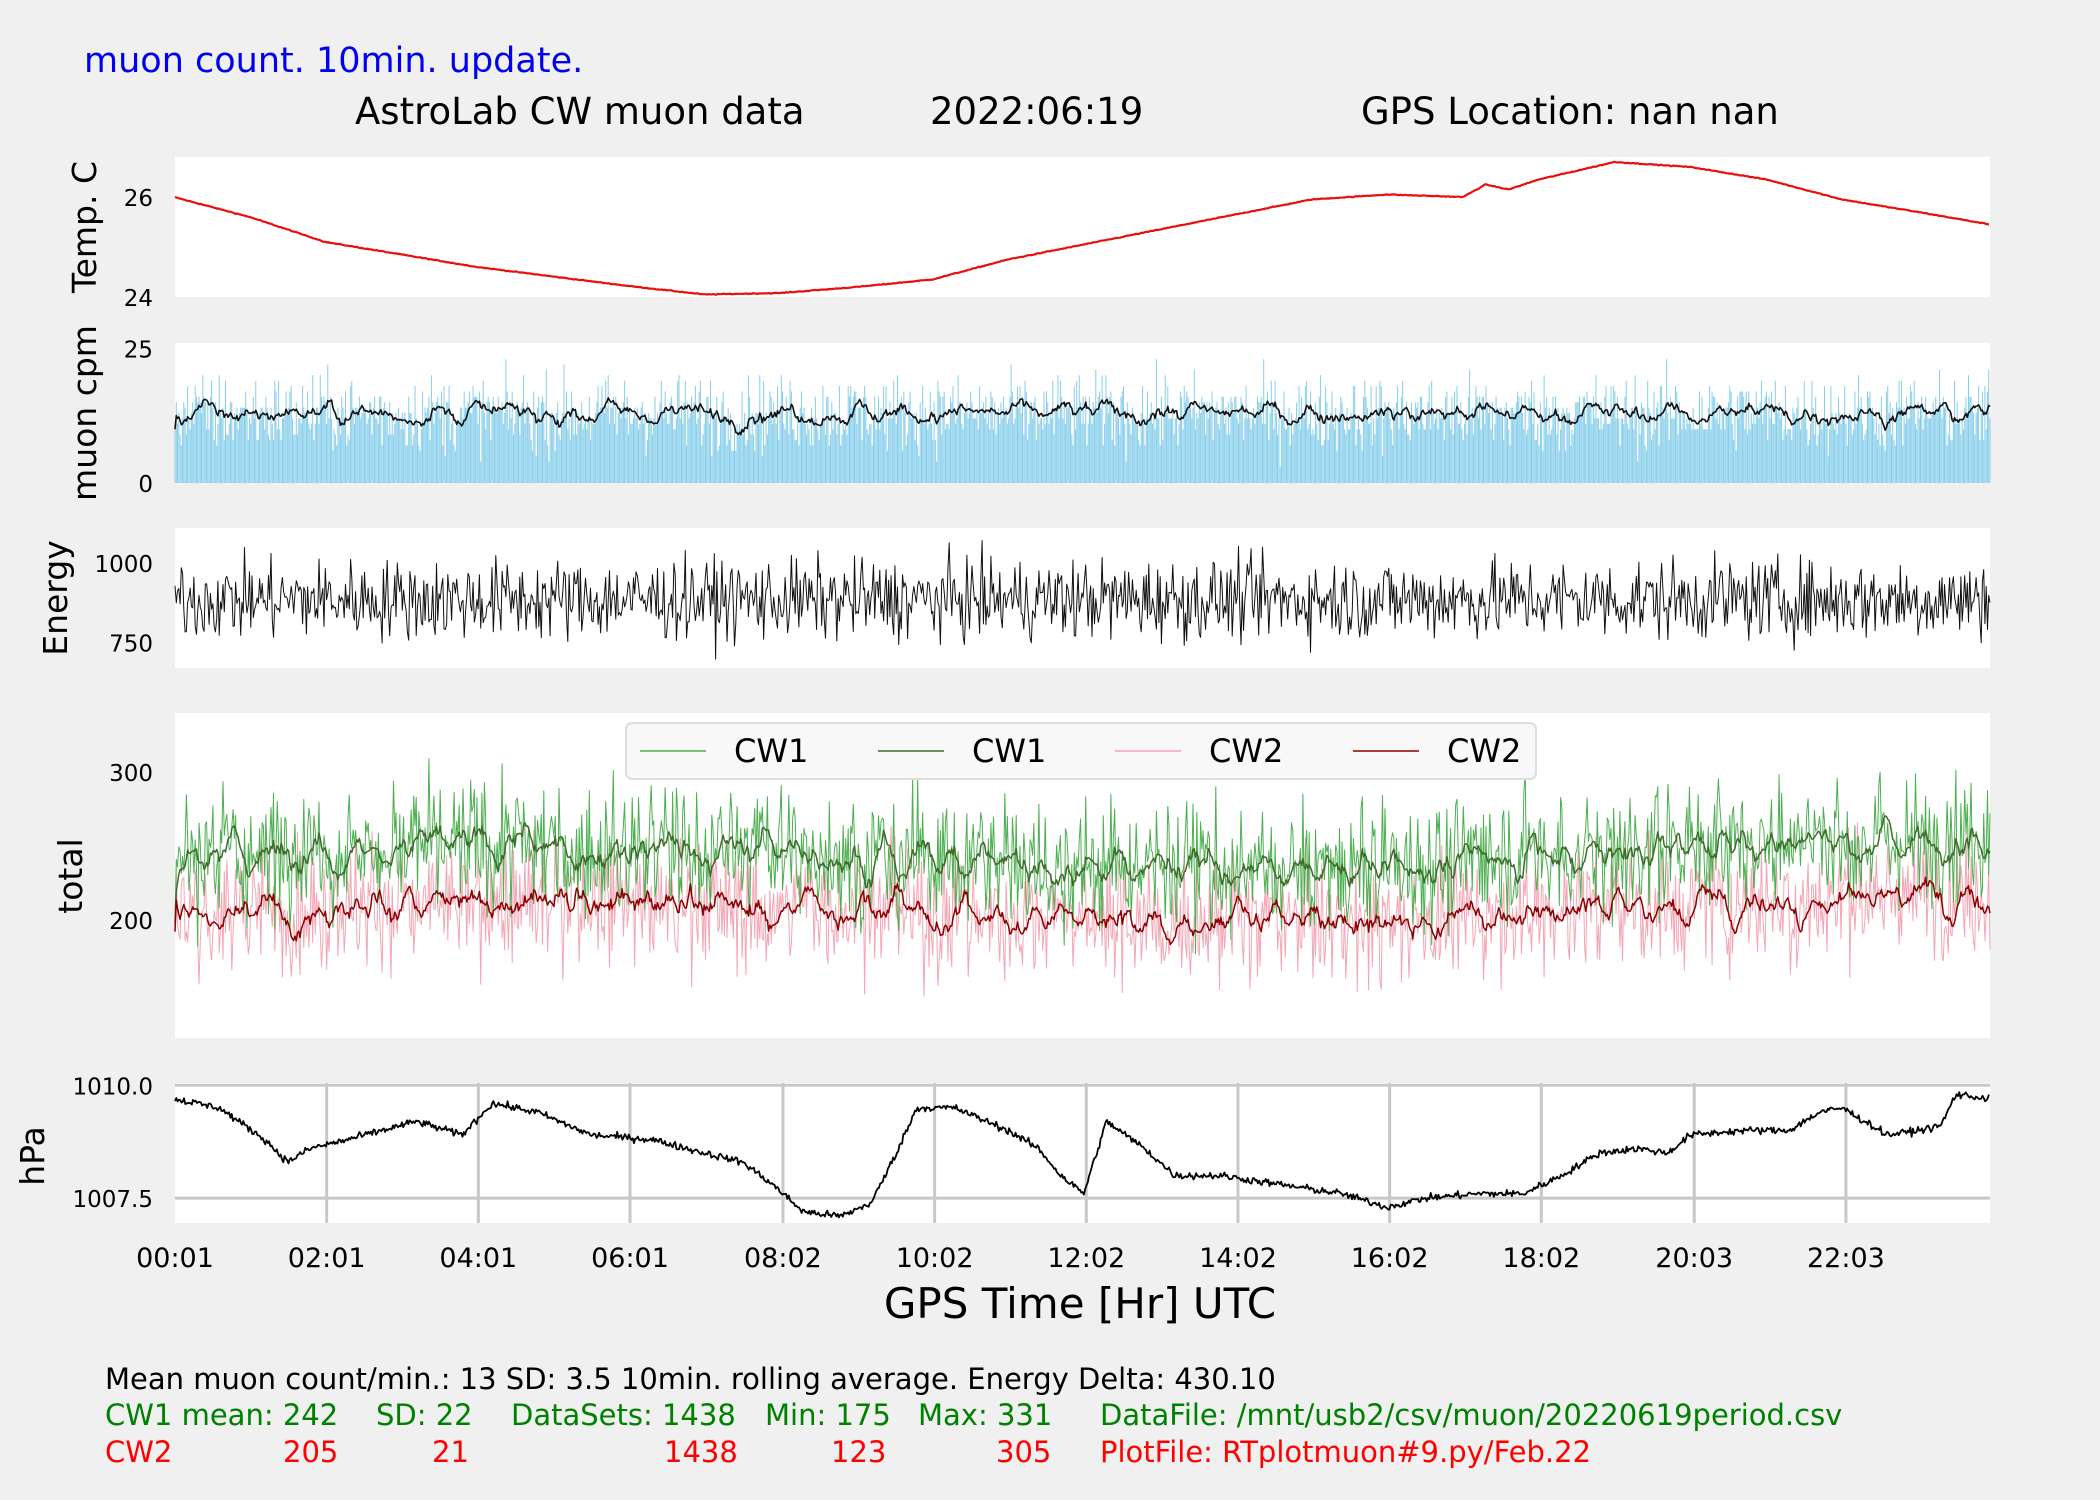 The image size is (2100, 1500). What do you see at coordinates (70, 875) in the screenshot?
I see `total-ylabel: total` at bounding box center [70, 875].